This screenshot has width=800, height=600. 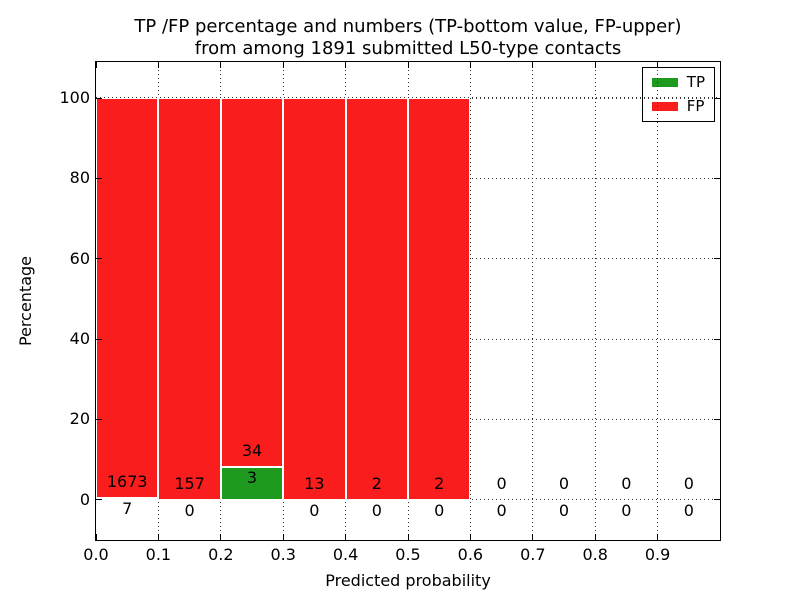 I want to click on annotation-fp-count: 34, so click(x=252, y=451).